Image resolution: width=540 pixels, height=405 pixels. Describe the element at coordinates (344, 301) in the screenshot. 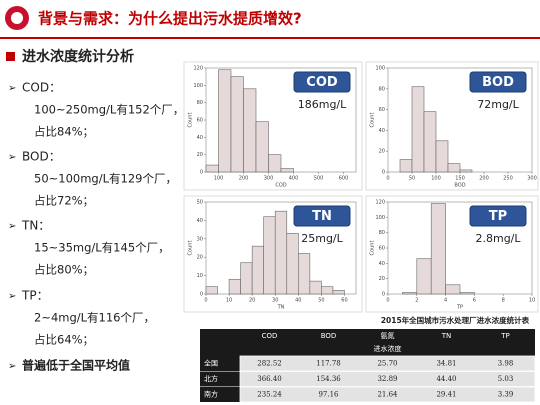

I see `x-tick-label: 60` at that location.